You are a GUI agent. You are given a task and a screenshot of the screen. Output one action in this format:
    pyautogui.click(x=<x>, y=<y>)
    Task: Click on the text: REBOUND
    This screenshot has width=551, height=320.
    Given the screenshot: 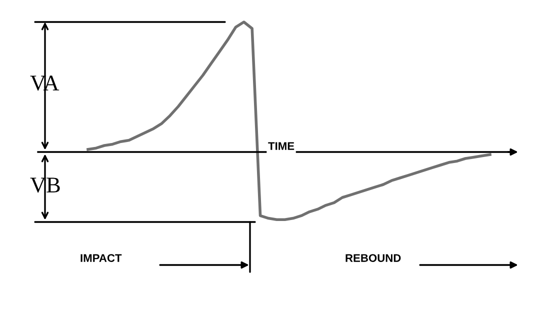 What is the action you would take?
    pyautogui.click(x=373, y=258)
    